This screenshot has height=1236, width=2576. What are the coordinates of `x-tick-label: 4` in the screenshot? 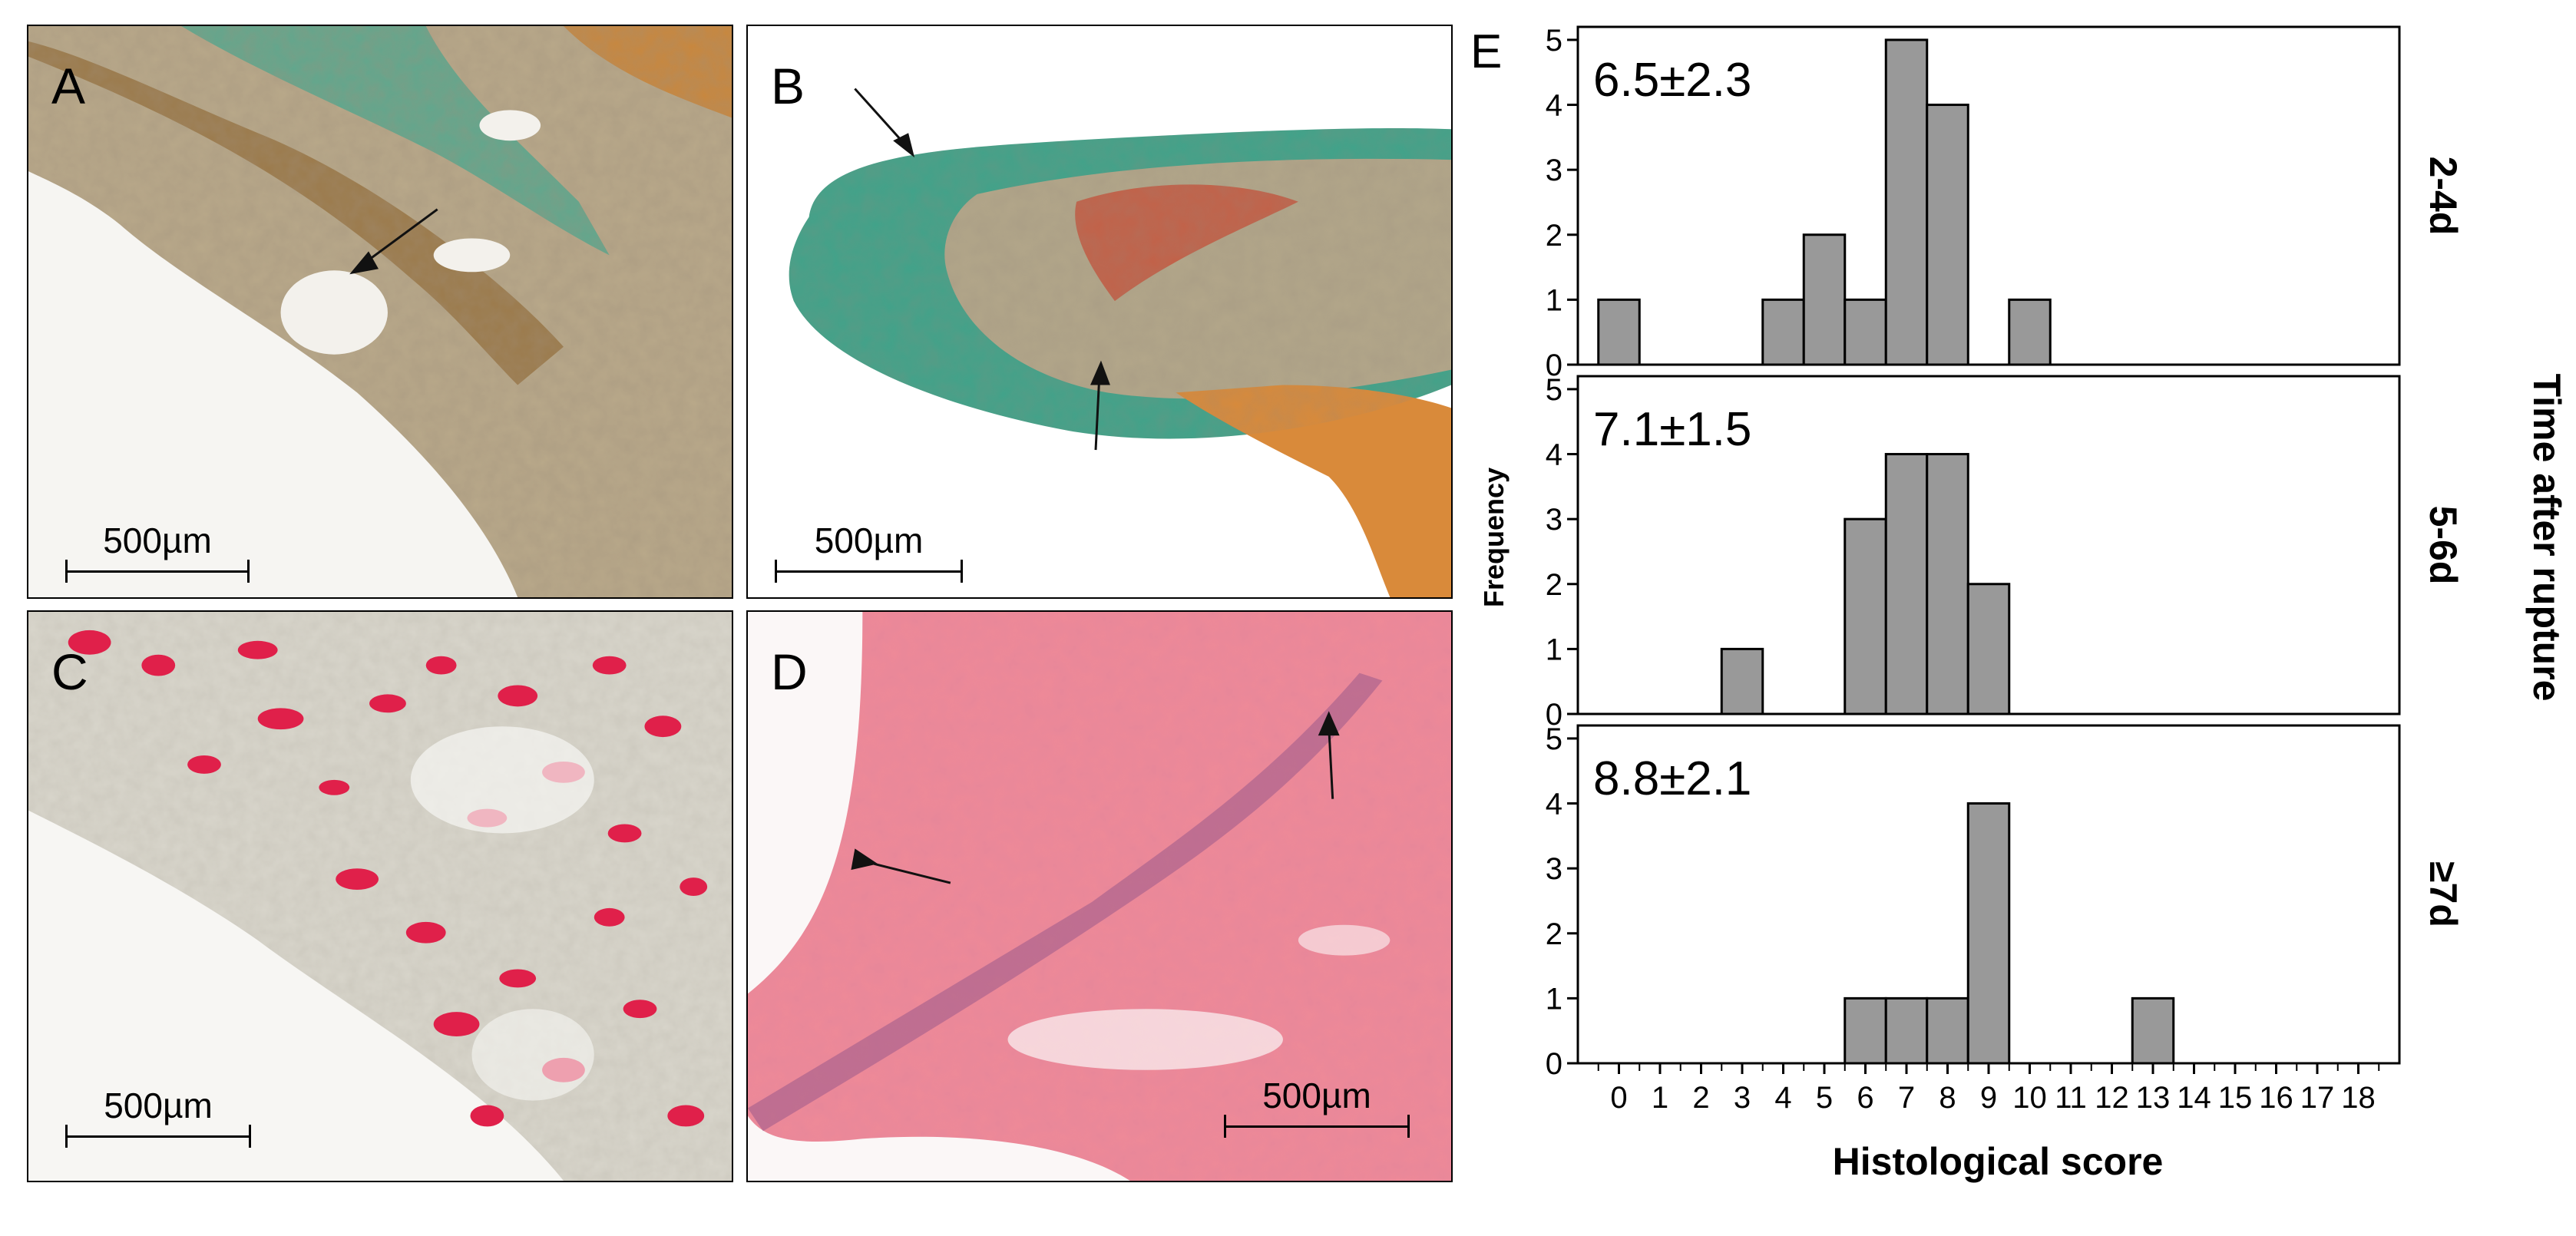 It's located at (1782, 1098).